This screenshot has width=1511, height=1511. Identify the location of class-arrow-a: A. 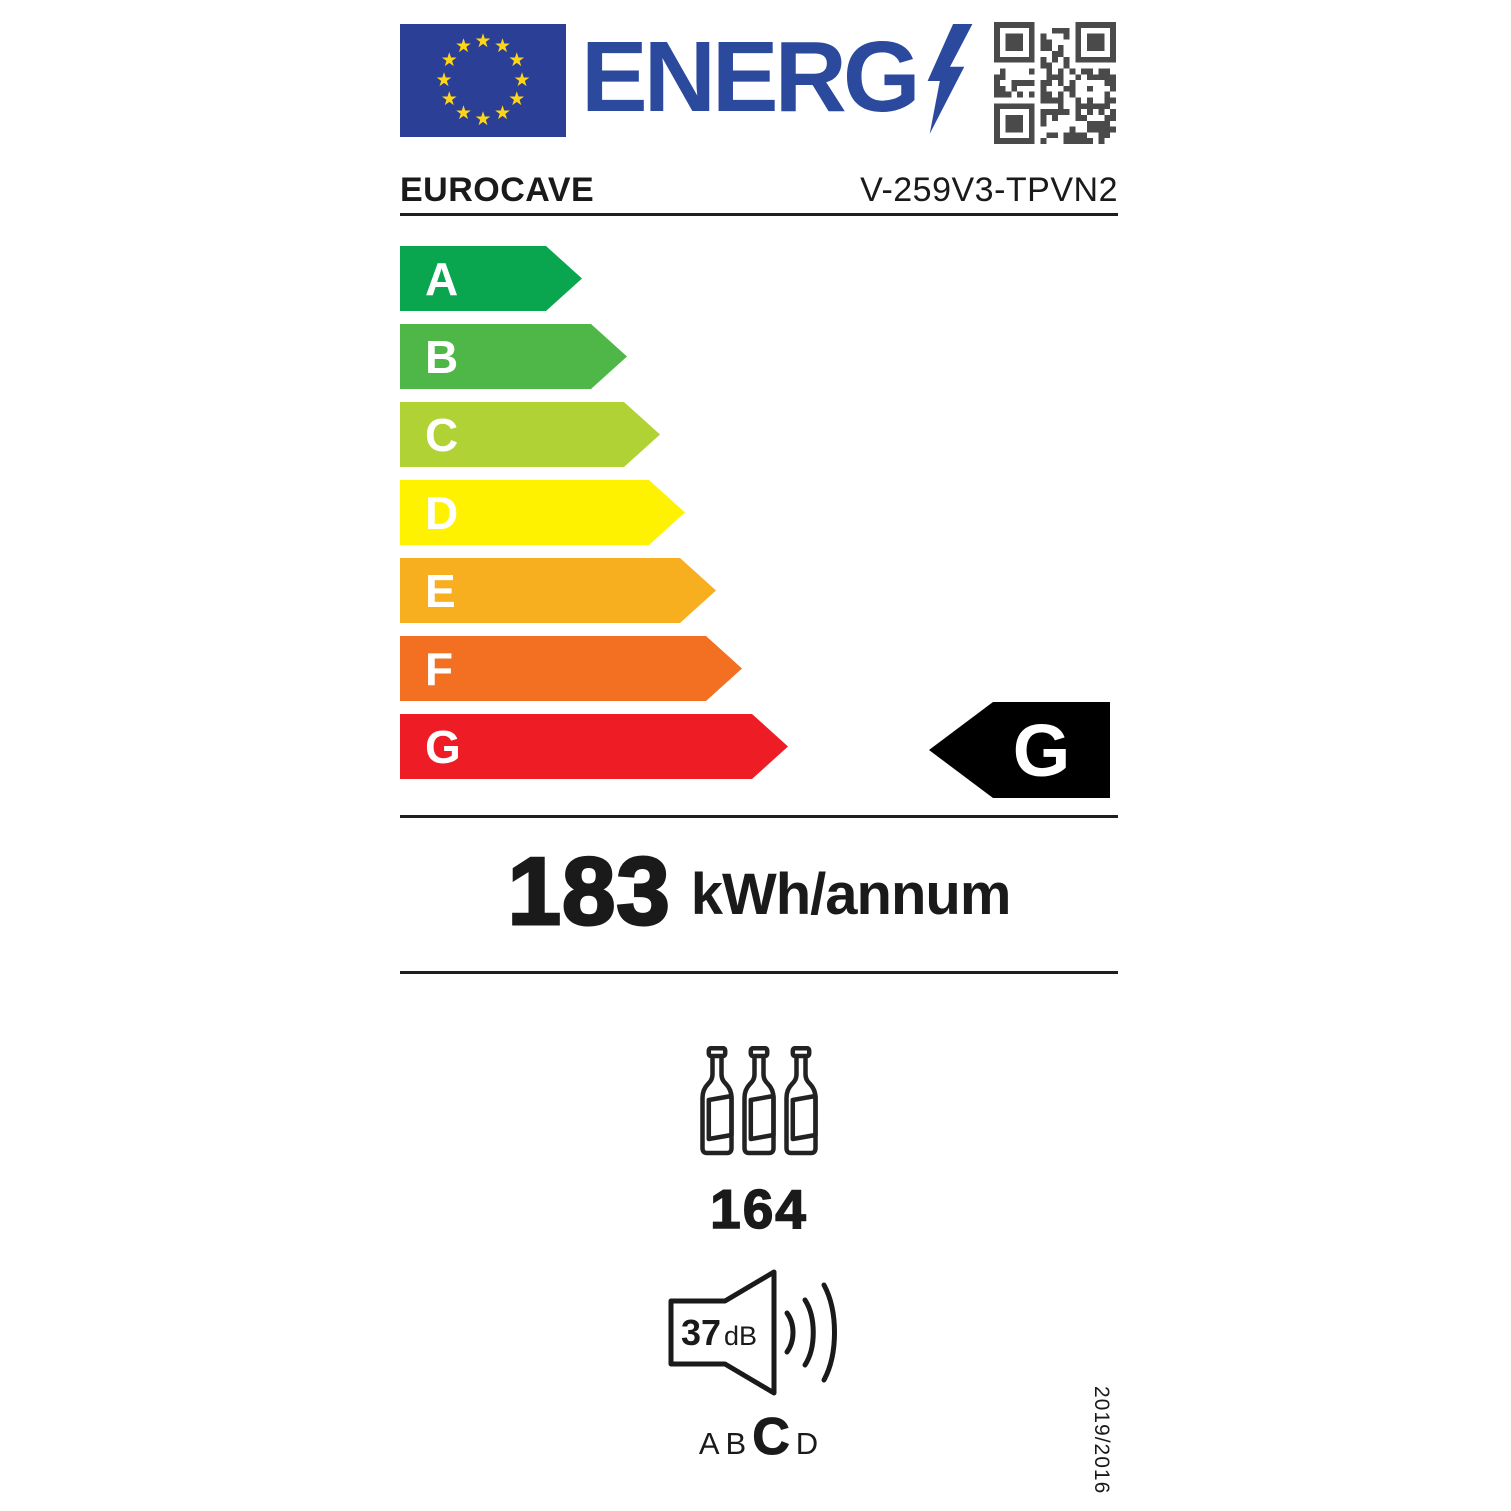
(491, 278).